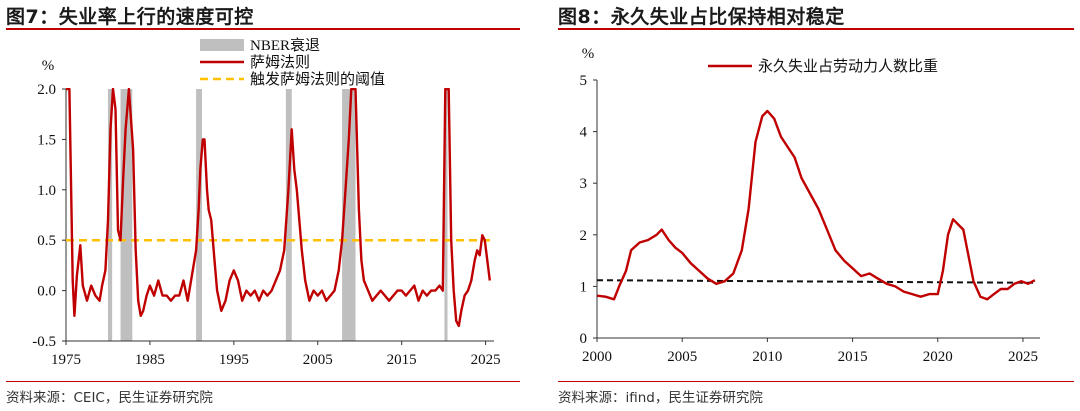  Describe the element at coordinates (584, 287) in the screenshot. I see `chart2-y-tick-label: 1` at that location.